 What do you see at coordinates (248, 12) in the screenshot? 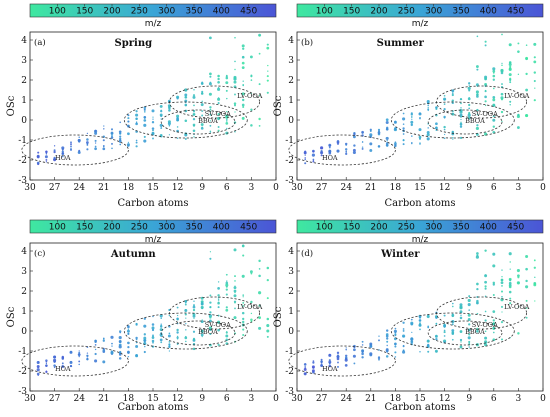
I see `colorbar-tick-label: 450` at bounding box center [248, 12].